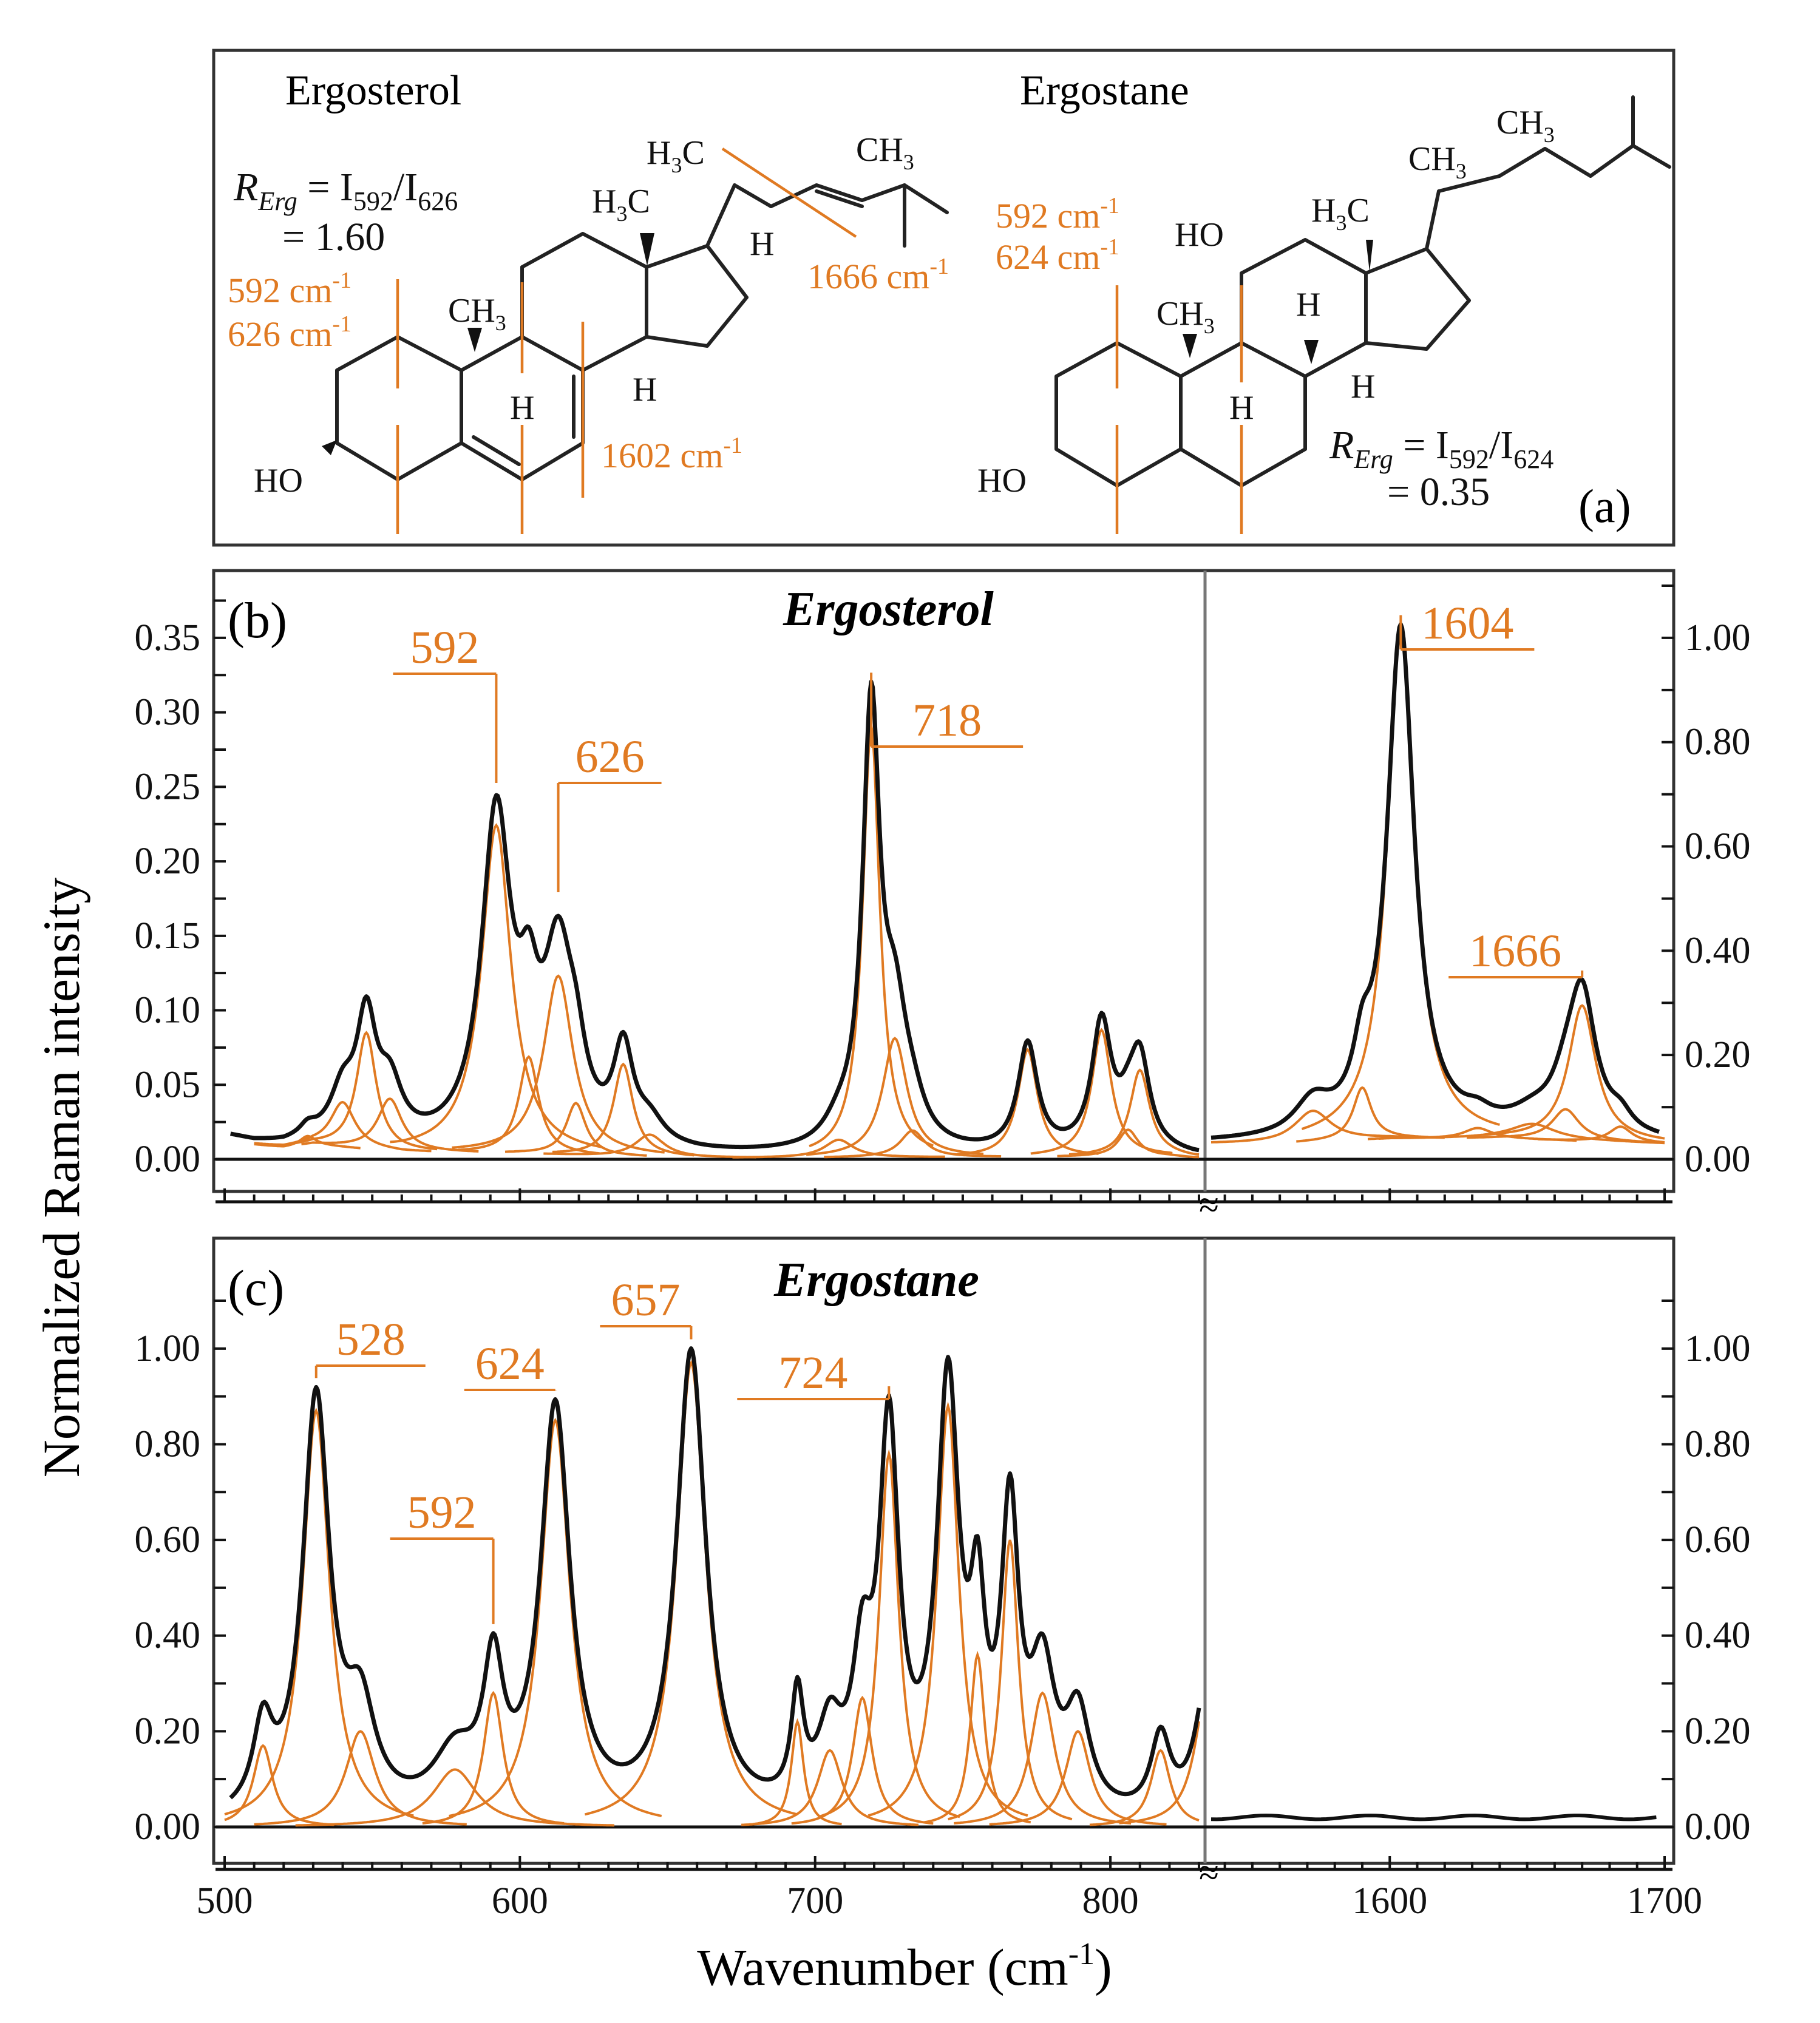 This screenshot has width=1820, height=2023. What do you see at coordinates (256, 1288) in the screenshot?
I see `panel-c-label: (c)` at bounding box center [256, 1288].